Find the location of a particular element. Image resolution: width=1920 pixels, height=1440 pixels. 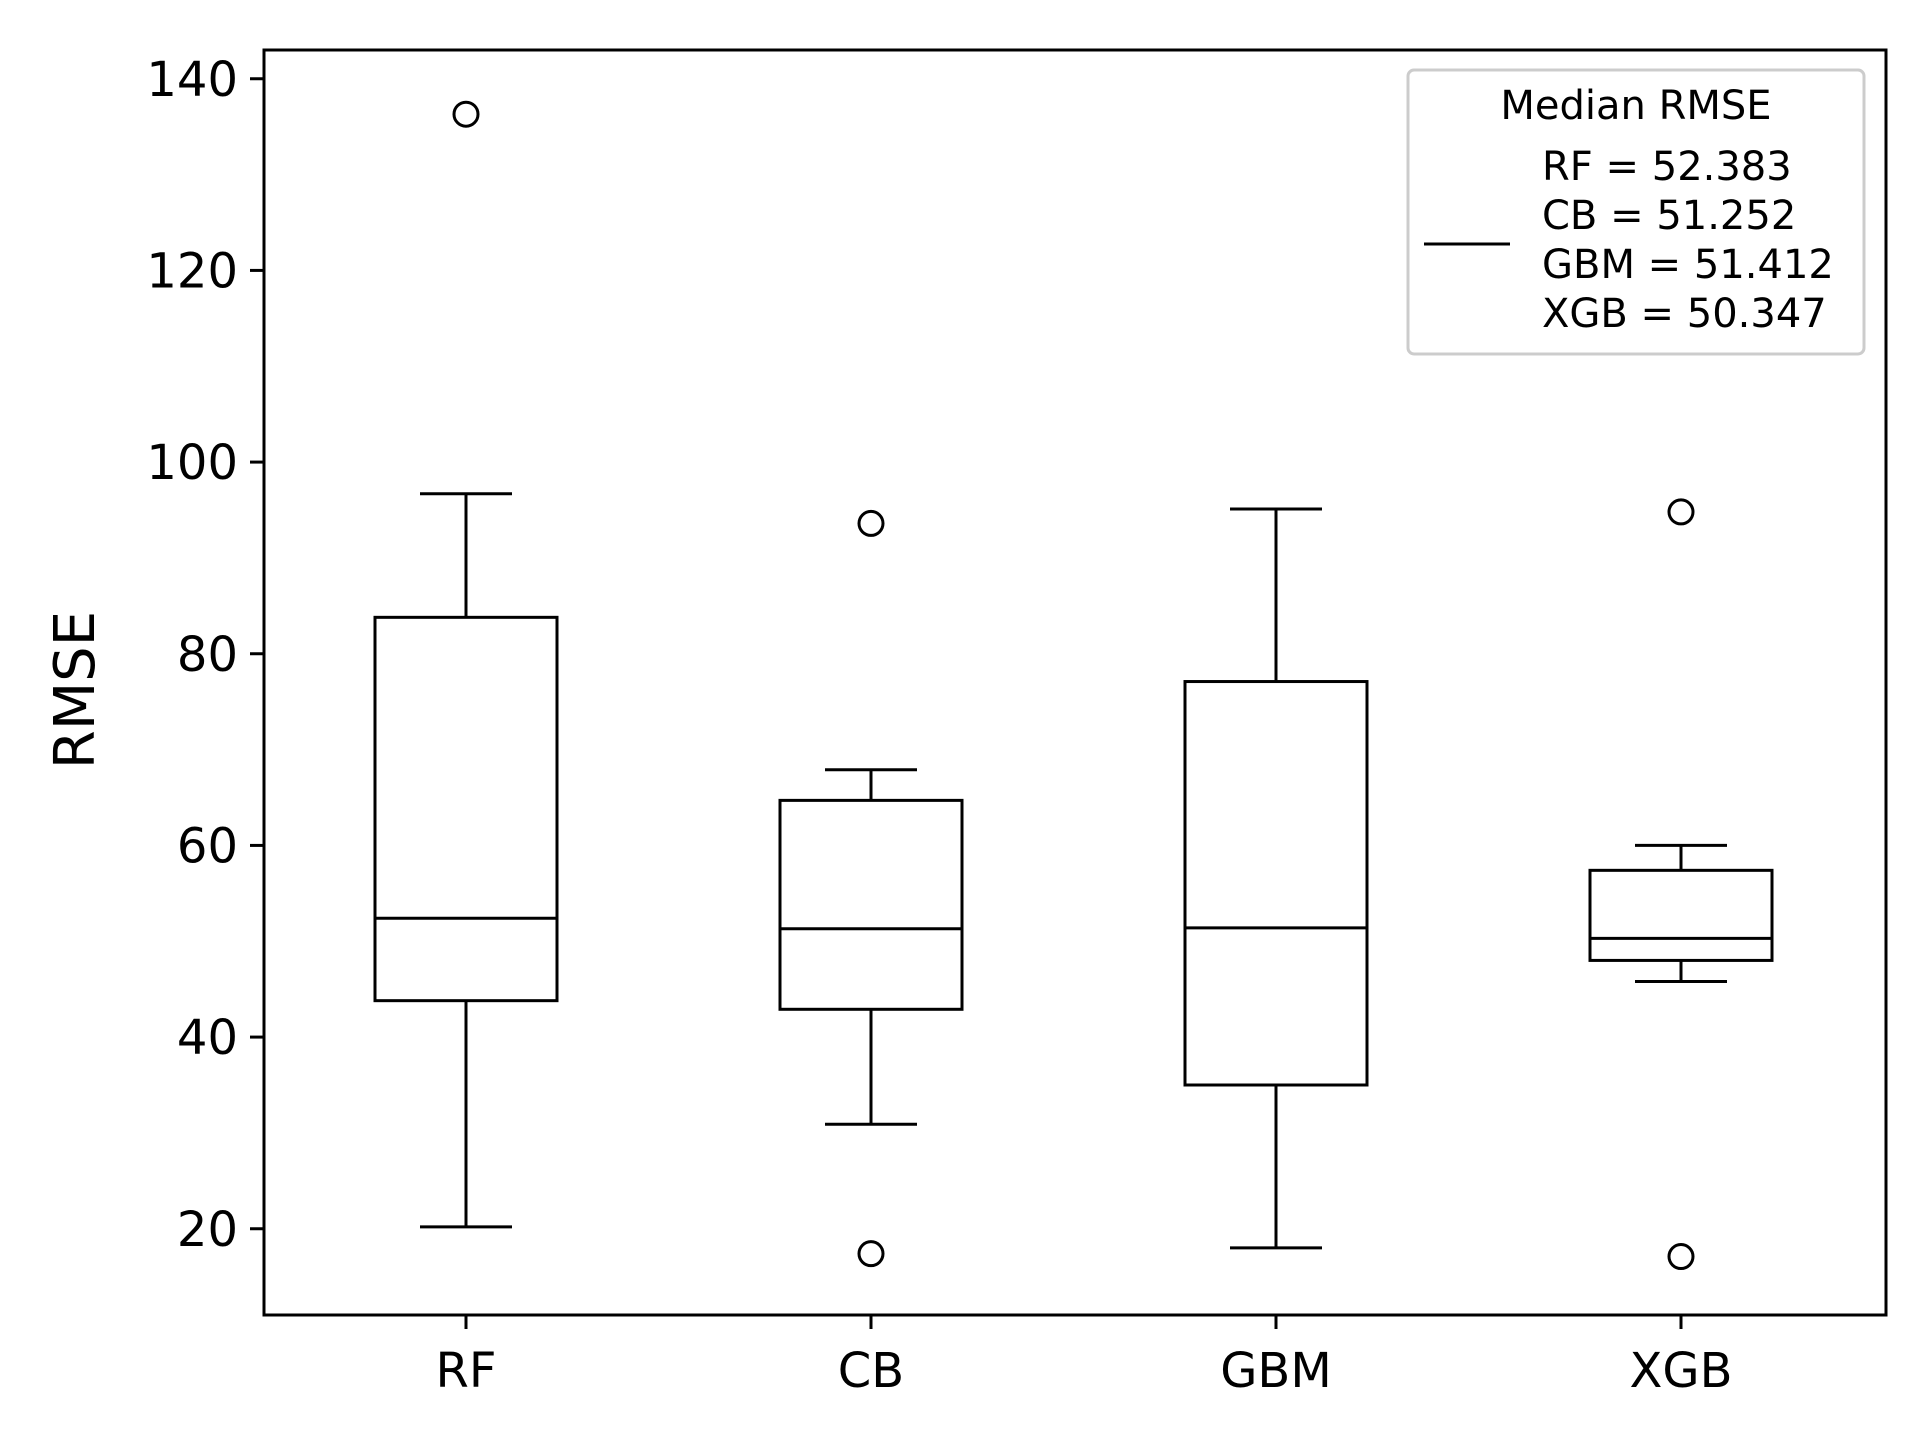

legend-frame is located at coordinates (1636, 212).